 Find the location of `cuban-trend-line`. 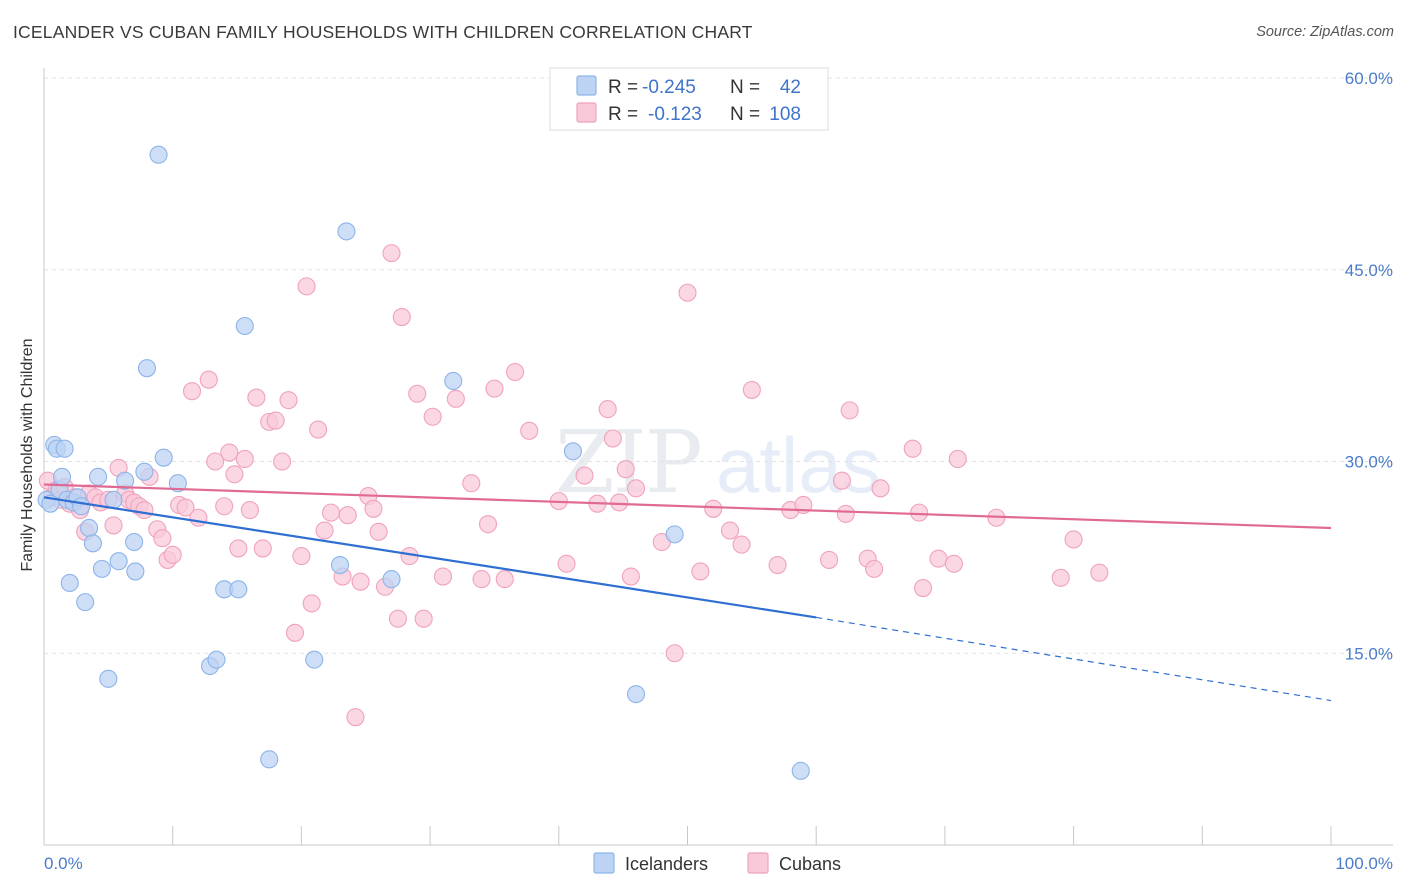

cuban-trend-line is located at coordinates (687, 506).